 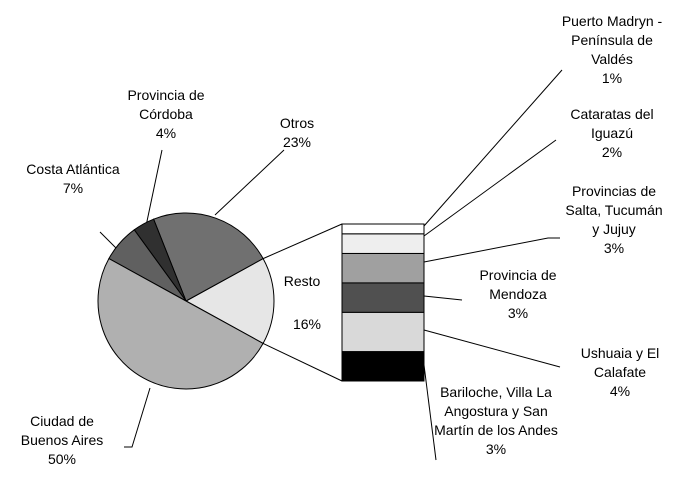 I want to click on bar-label: Cataratas del Iguazú 2%, so click(x=612, y=133).